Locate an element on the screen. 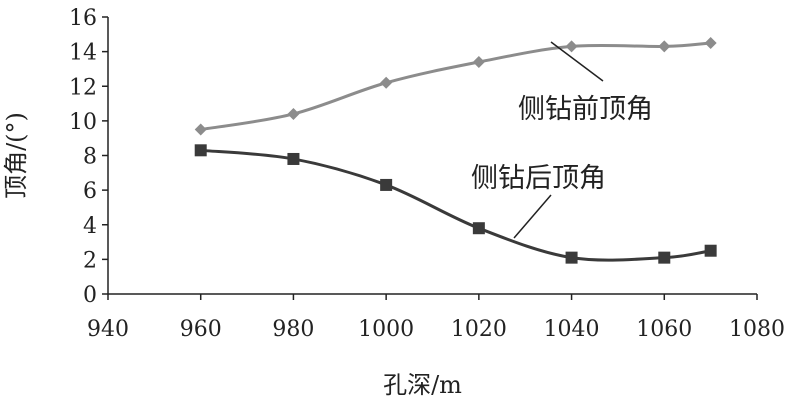 The image size is (790, 400). x-axis-title: 孔深/m is located at coordinates (422, 385).